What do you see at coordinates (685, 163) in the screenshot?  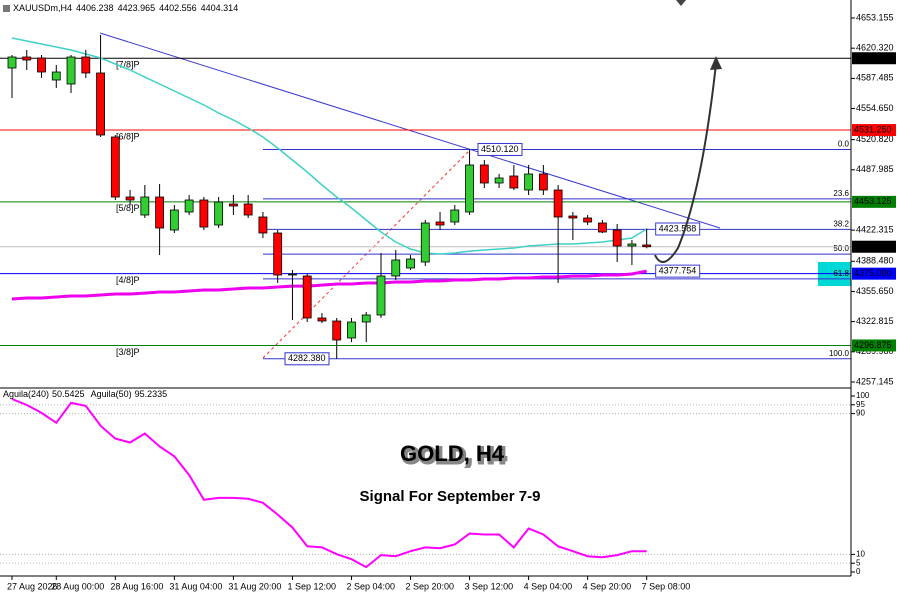 I see `forecast-arrow` at bounding box center [685, 163].